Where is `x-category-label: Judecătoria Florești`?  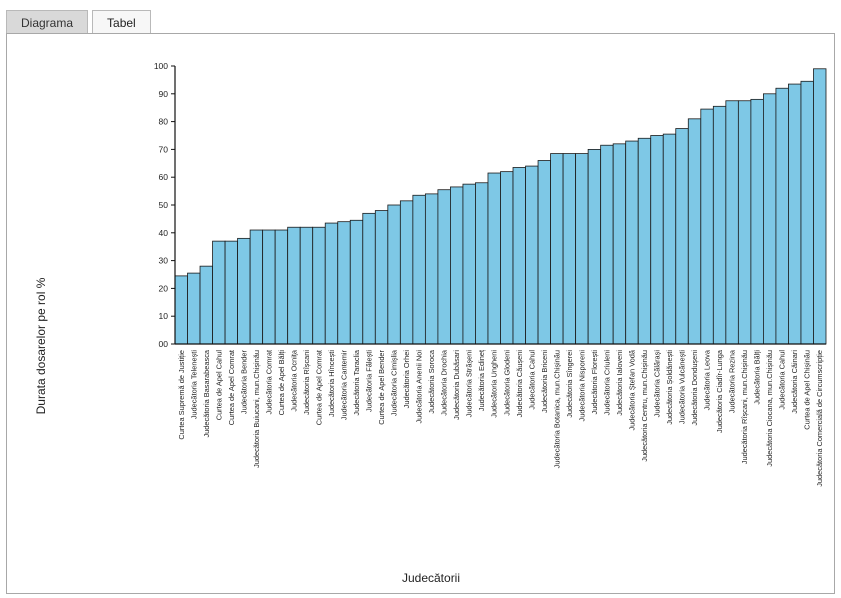
x-category-label: Judecătoria Florești is located at coordinates (594, 382).